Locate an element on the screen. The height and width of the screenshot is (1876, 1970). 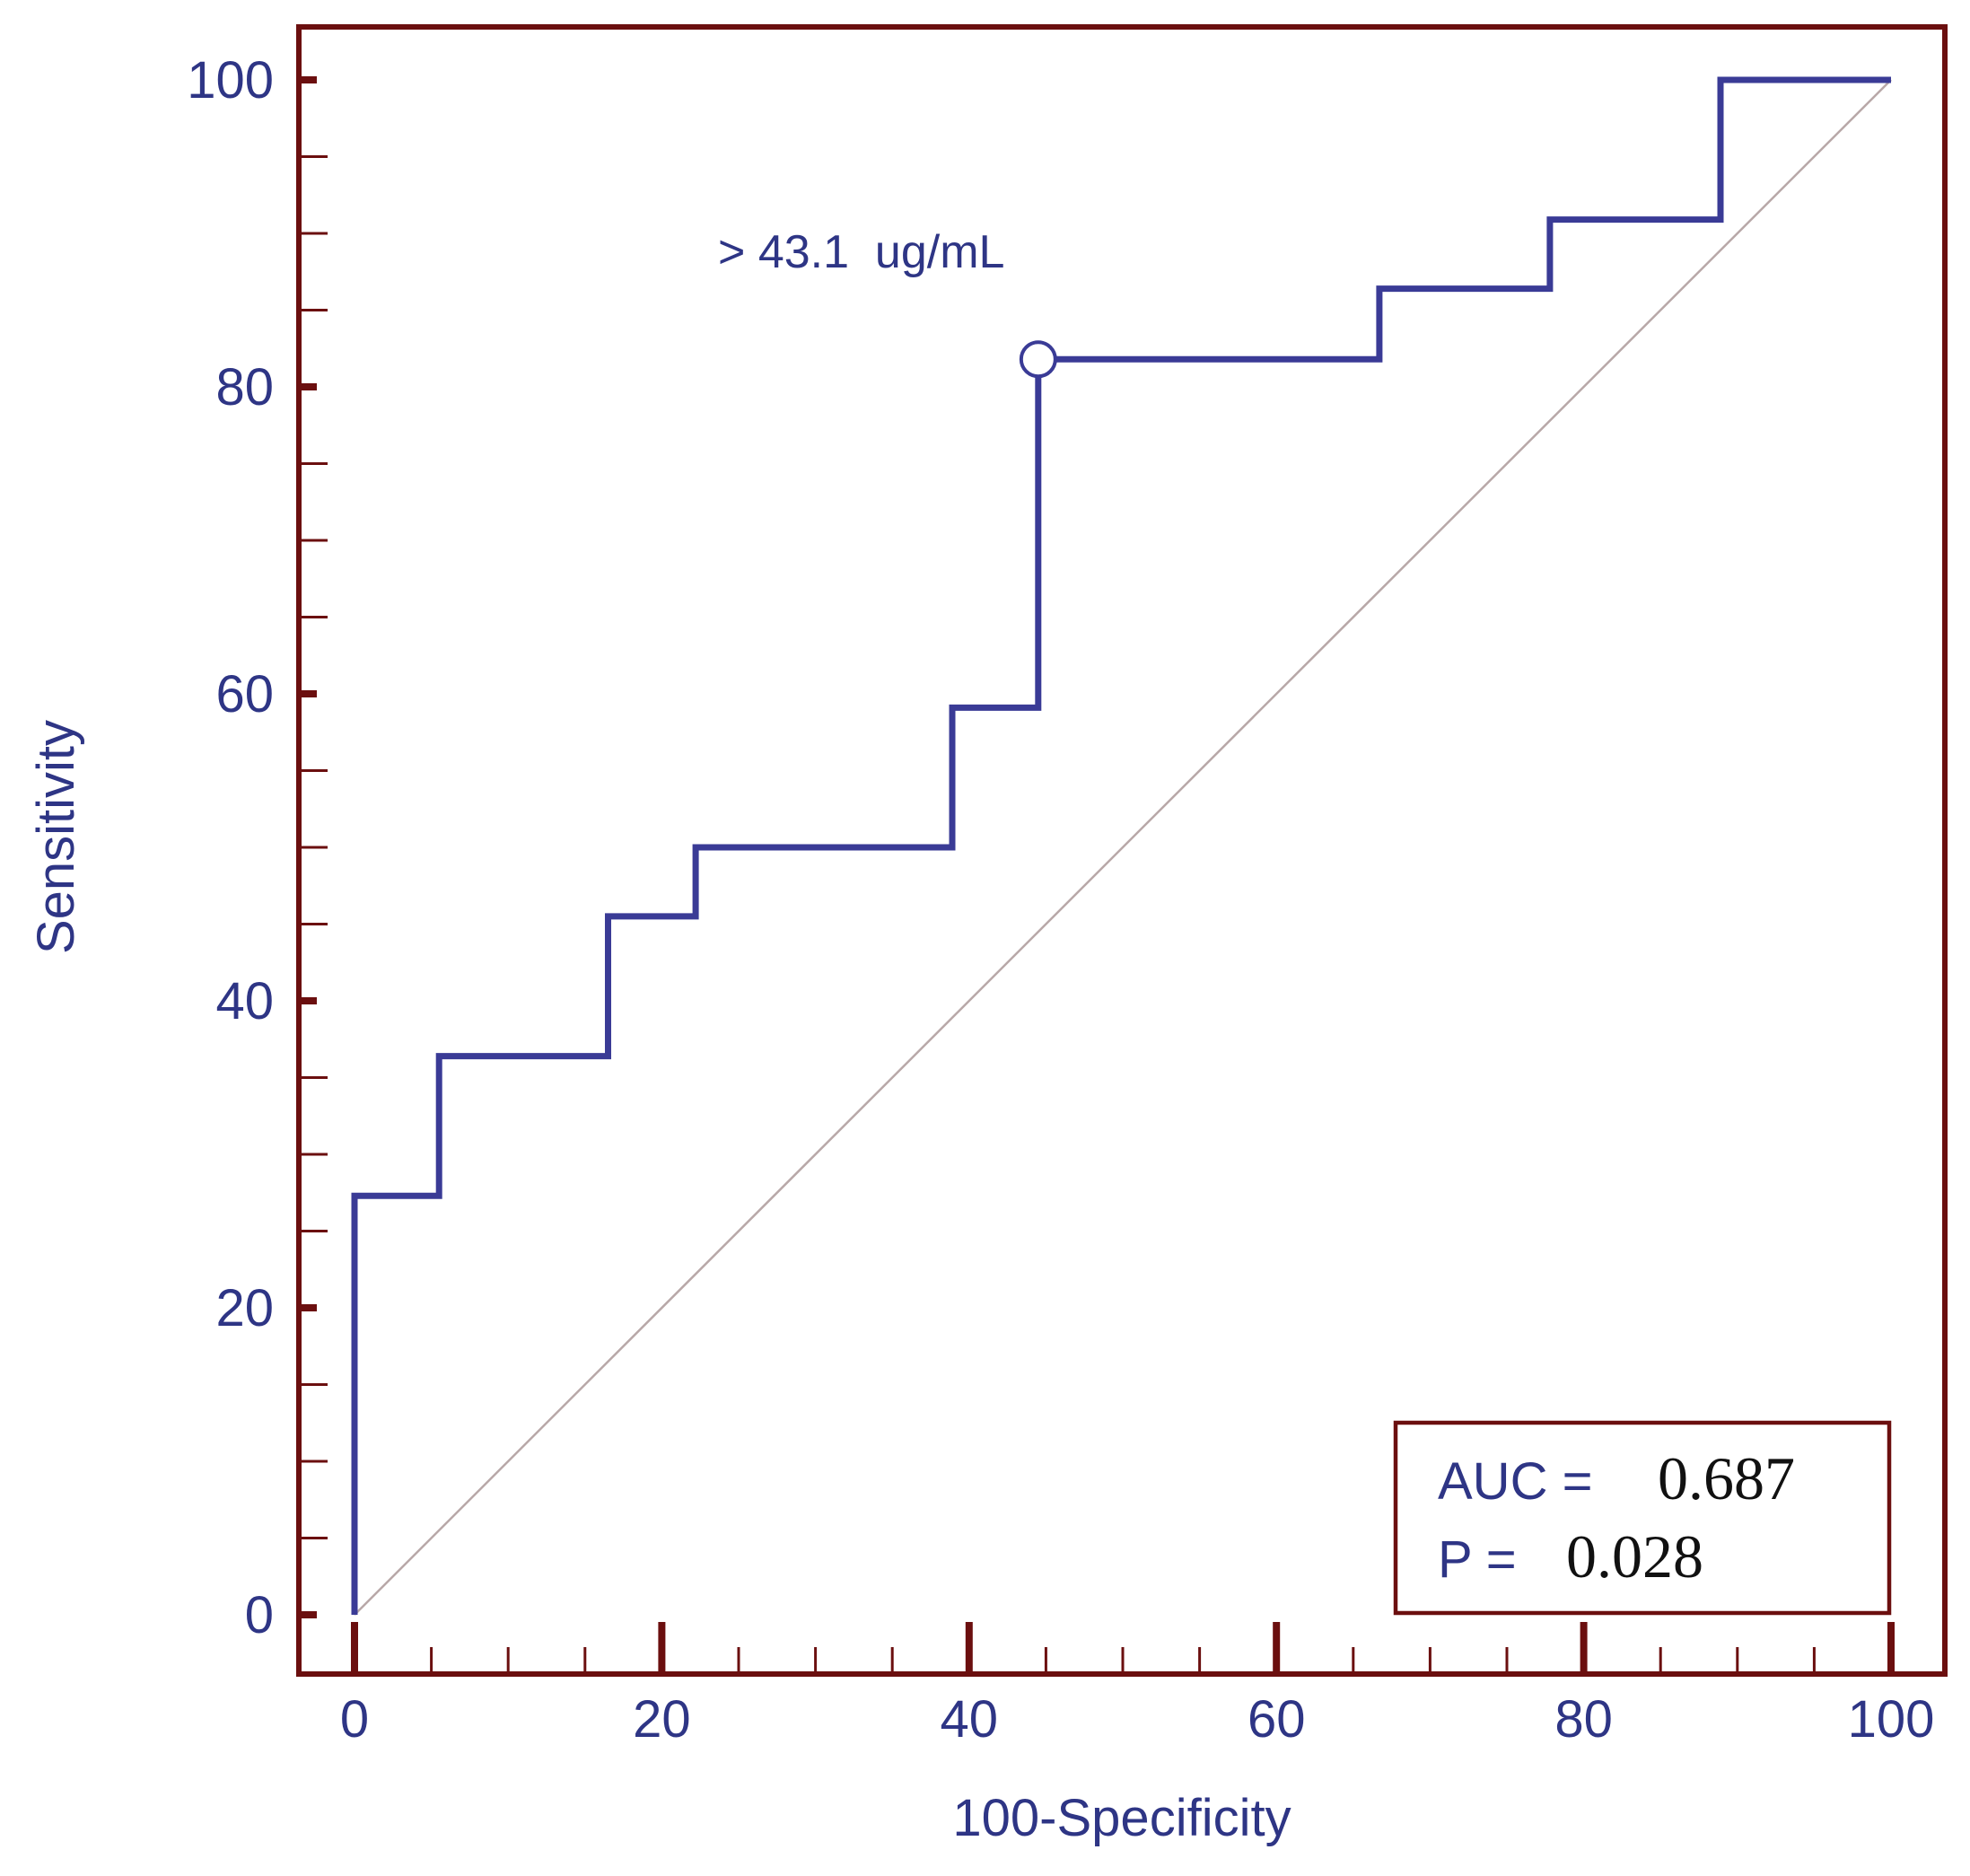
y-axis-label: Sensitivity is located at coordinates (56, 837).